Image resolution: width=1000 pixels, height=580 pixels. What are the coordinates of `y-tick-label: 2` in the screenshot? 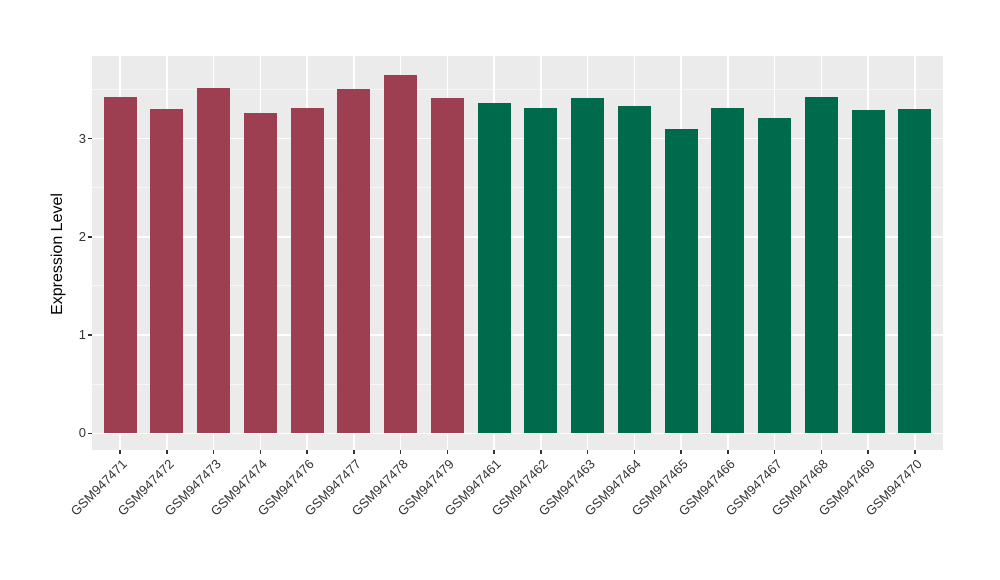 It's located at (82, 236).